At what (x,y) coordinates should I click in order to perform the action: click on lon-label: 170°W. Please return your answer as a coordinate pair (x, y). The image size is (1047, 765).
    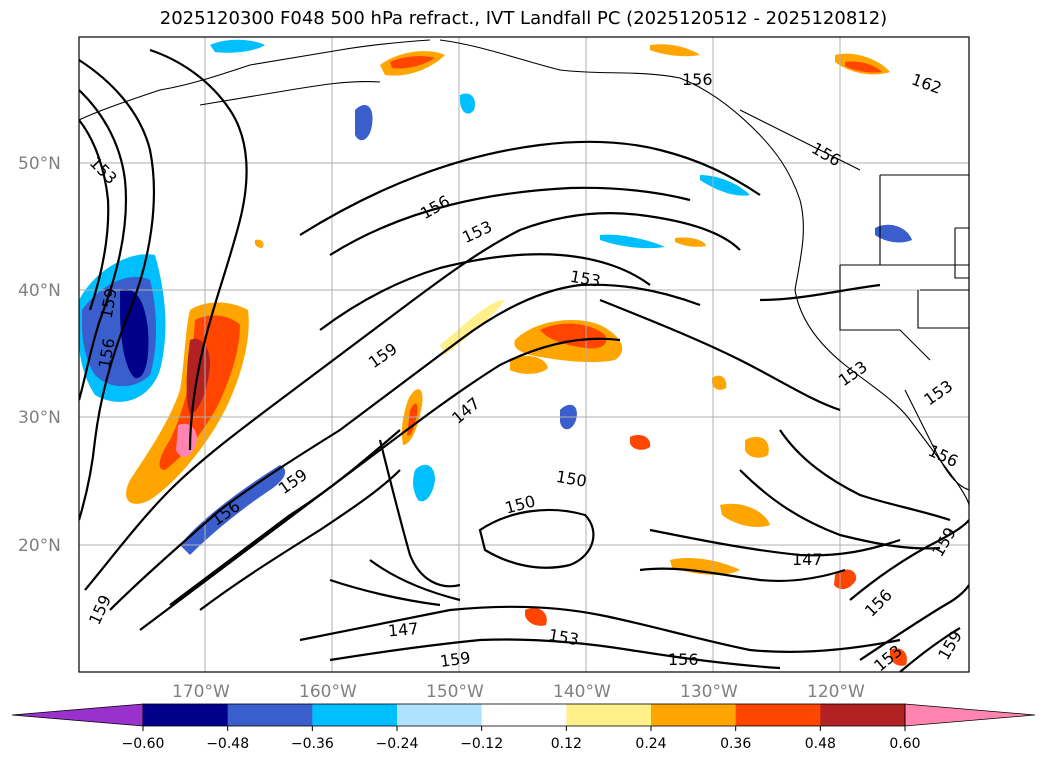
    Looking at the image, I should click on (201, 692).